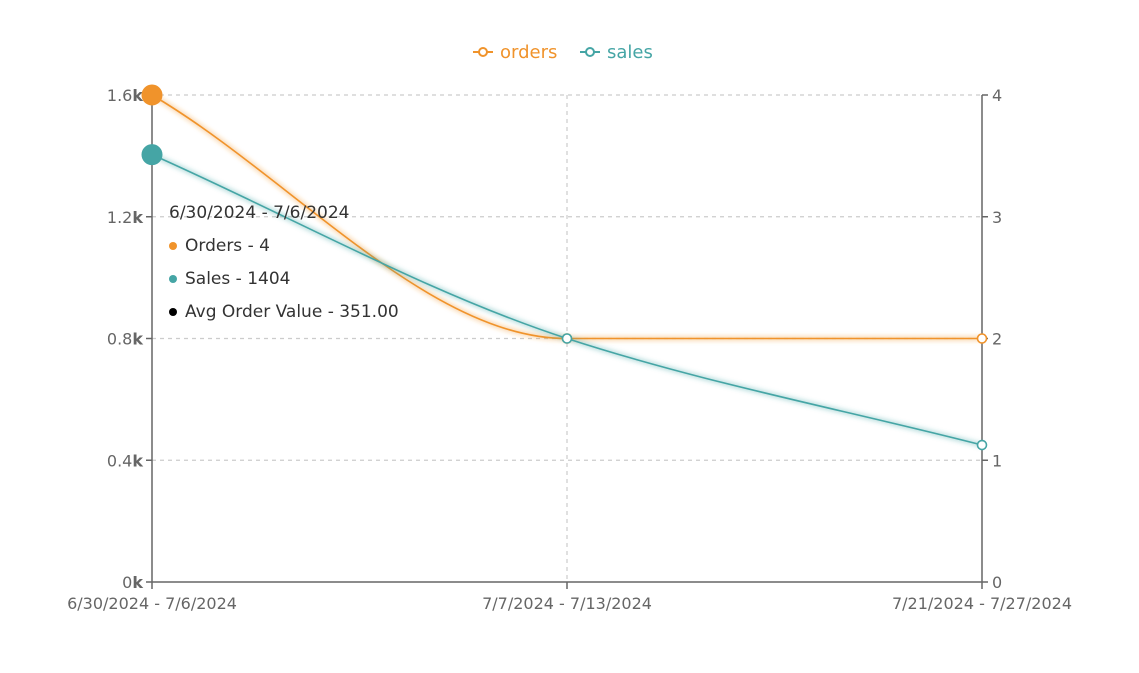  Describe the element at coordinates (125, 339) in the screenshot. I see `left-tick-label: 0.8k` at that location.